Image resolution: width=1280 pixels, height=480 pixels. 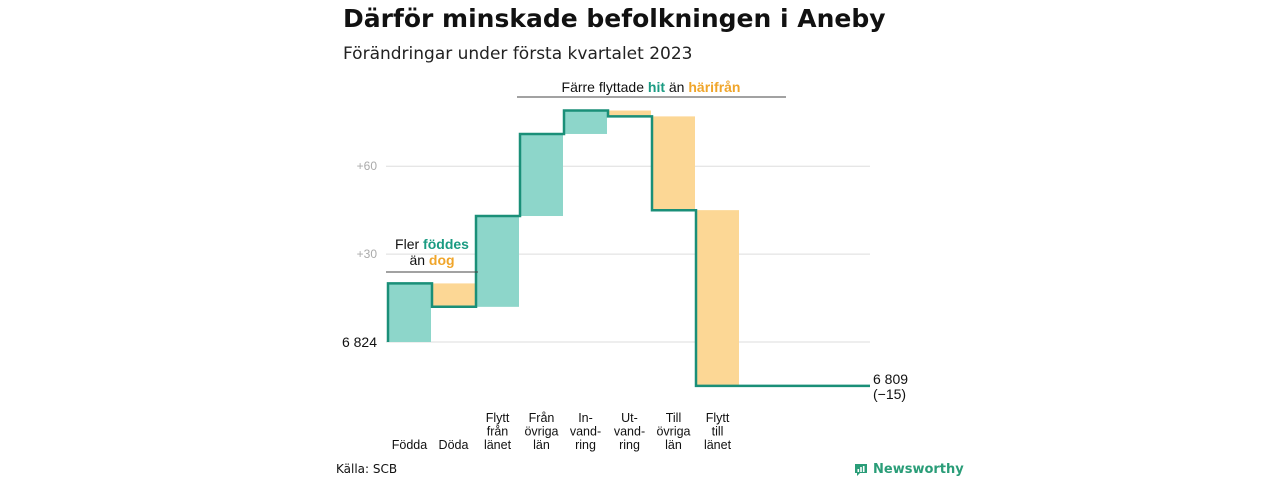 What do you see at coordinates (890, 379) in the screenshot?
I see `end-value-label: 6 809` at bounding box center [890, 379].